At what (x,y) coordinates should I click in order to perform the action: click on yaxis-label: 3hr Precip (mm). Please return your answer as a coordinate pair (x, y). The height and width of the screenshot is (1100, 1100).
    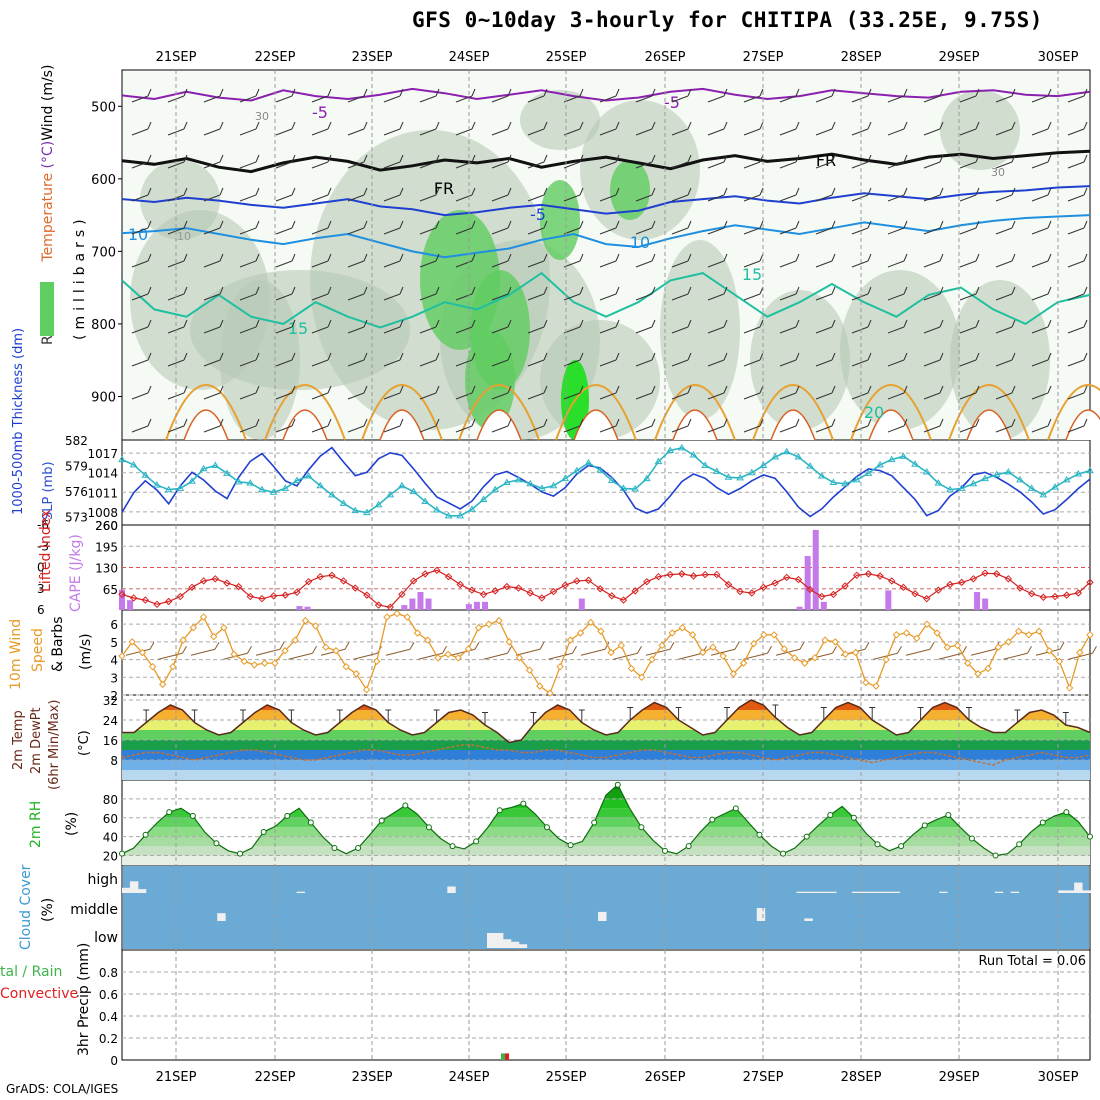
    Looking at the image, I should click on (84, 999).